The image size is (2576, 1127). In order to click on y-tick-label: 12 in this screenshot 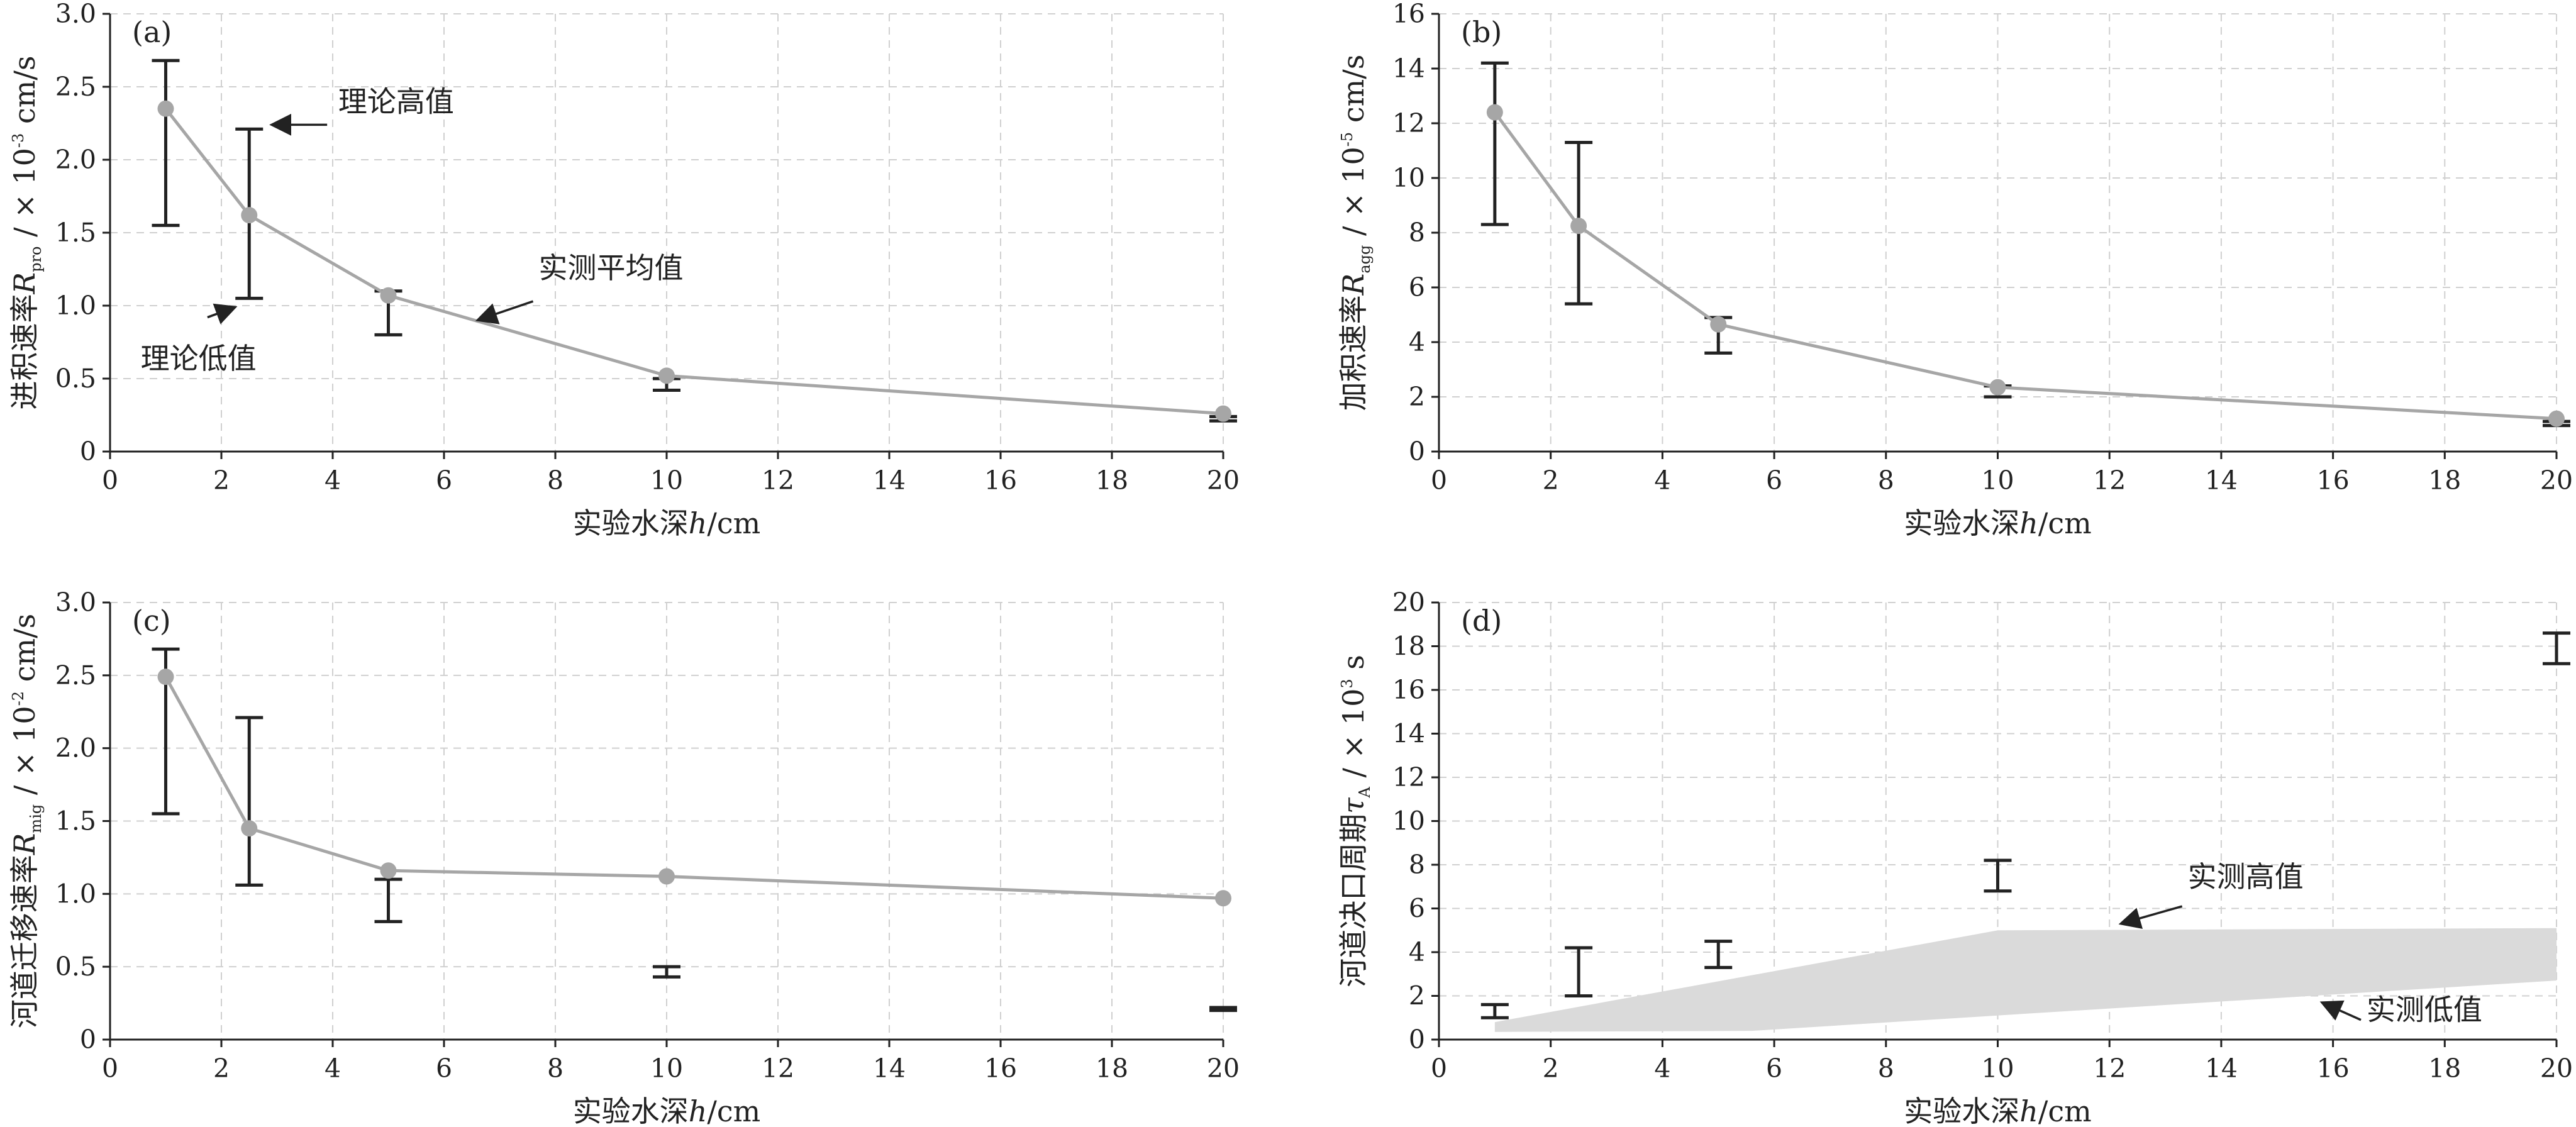, I will do `click(1408, 123)`.